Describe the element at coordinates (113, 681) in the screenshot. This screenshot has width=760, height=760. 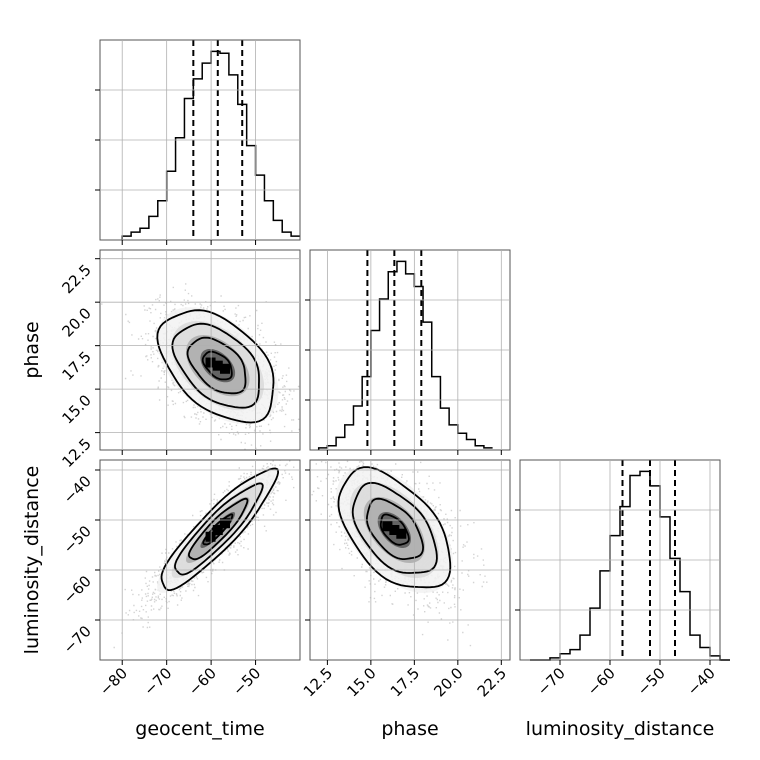
I see `tick-label: −80` at that location.